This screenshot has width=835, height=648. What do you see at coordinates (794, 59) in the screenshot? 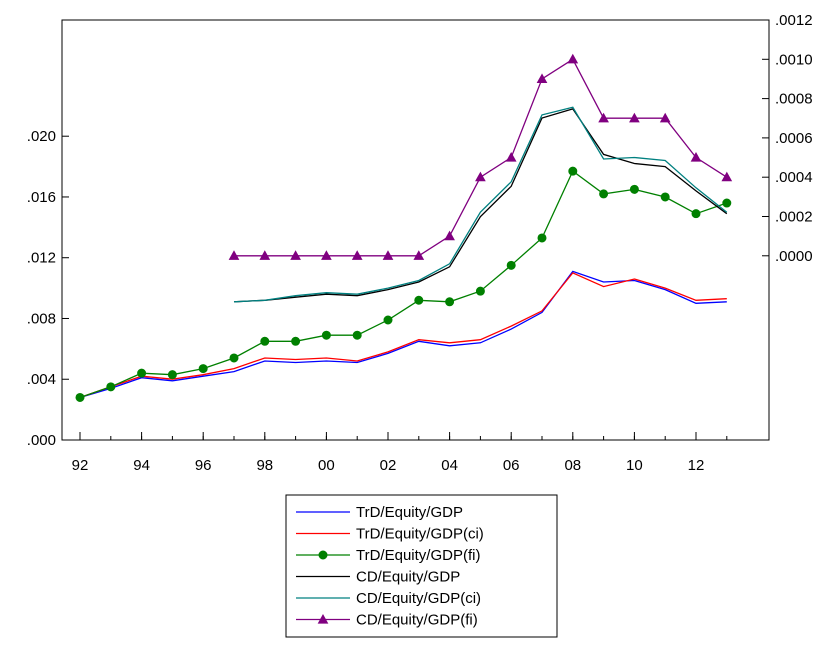
I see `right-tick-label: .0010` at bounding box center [794, 59].